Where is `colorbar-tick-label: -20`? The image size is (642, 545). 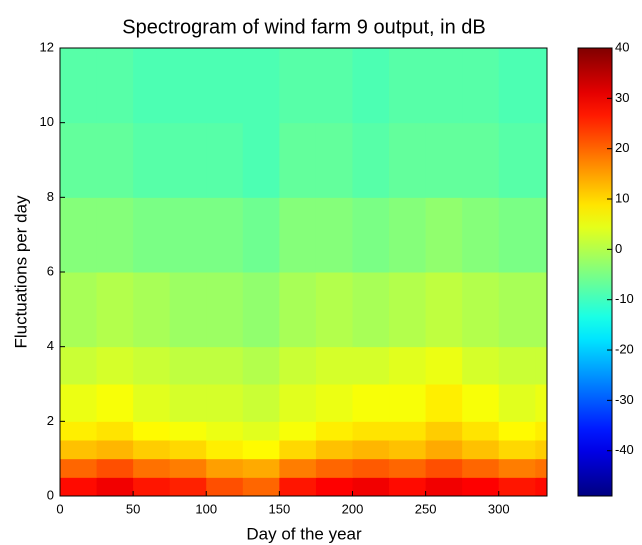
colorbar-tick-label: -20 is located at coordinates (624, 348).